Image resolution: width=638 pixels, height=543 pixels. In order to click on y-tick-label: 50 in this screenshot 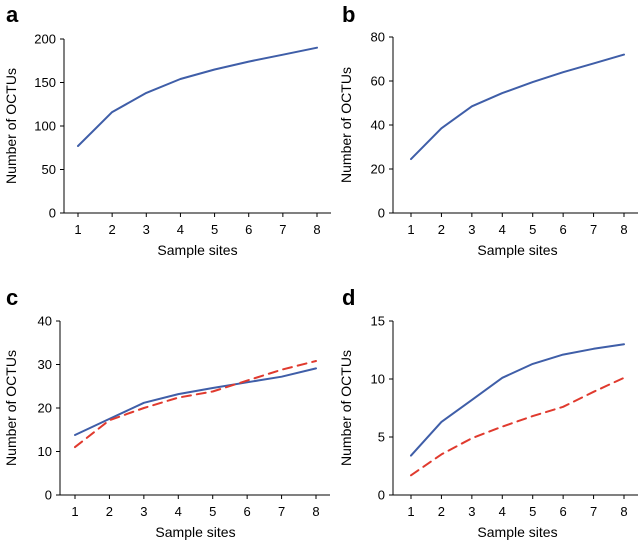, I will do `click(49, 169)`.